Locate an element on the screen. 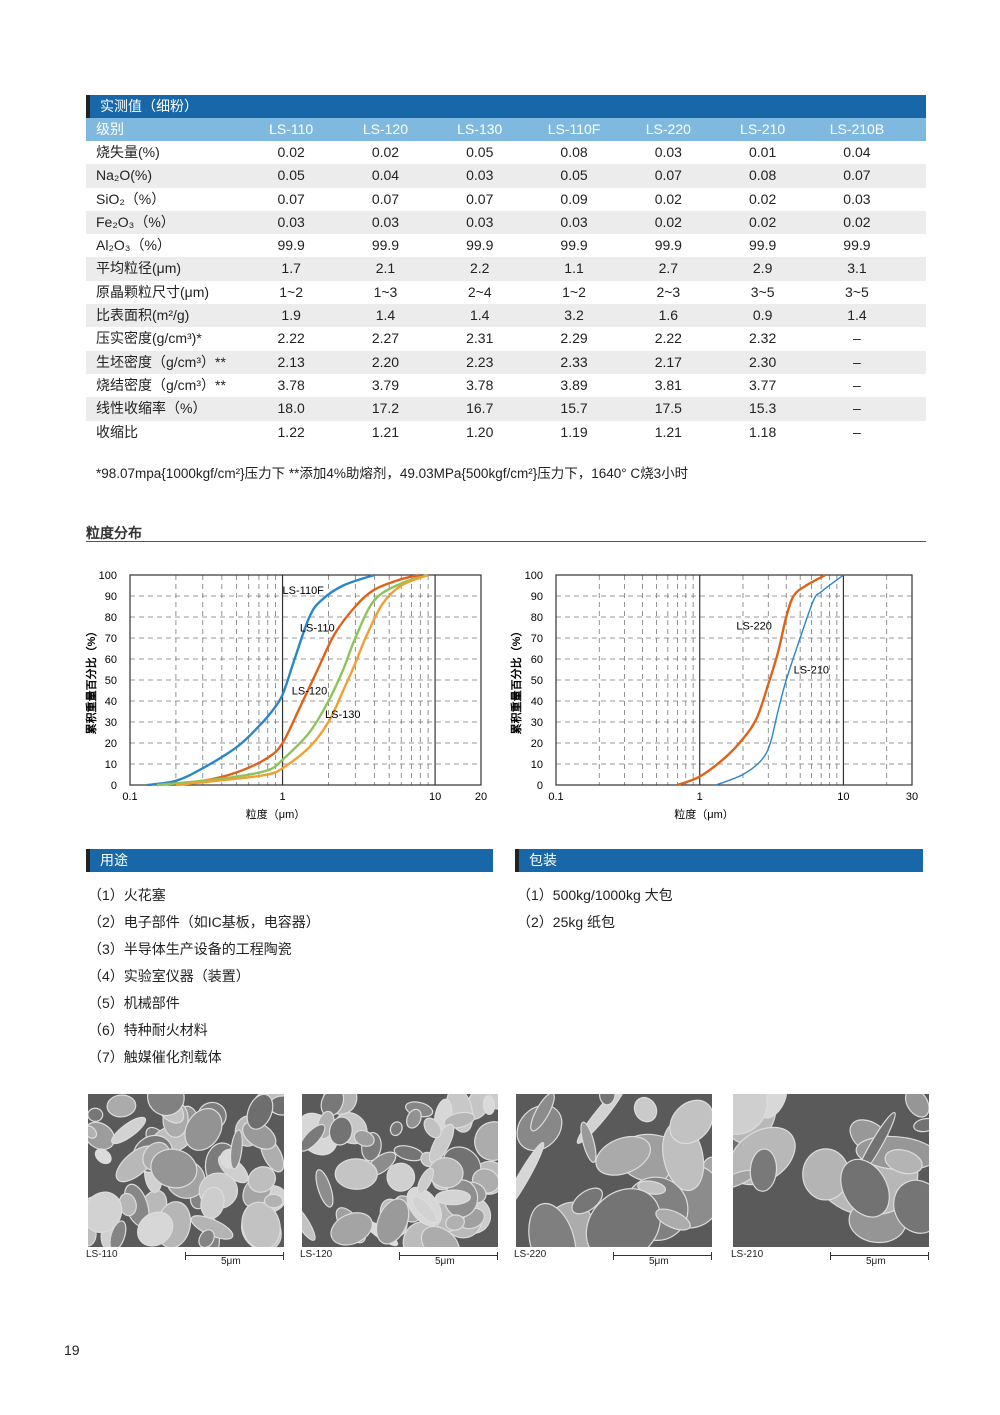 This screenshot has width=1000, height=1415. section-divider is located at coordinates (506, 541).